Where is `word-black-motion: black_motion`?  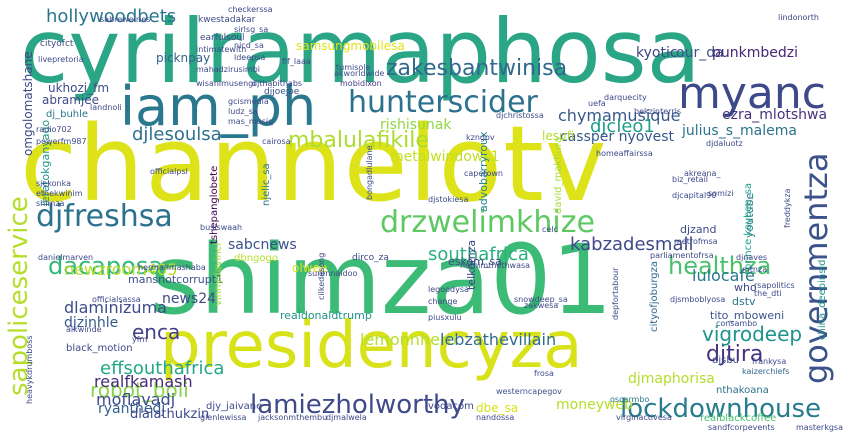 word-black-motion: black_motion is located at coordinates (99, 348).